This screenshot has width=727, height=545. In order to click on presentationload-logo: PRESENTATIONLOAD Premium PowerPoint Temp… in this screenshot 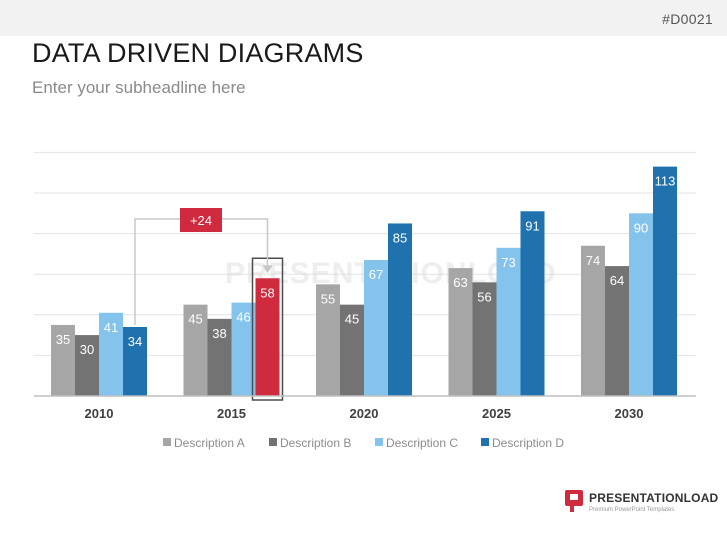, I will do `click(642, 504)`.